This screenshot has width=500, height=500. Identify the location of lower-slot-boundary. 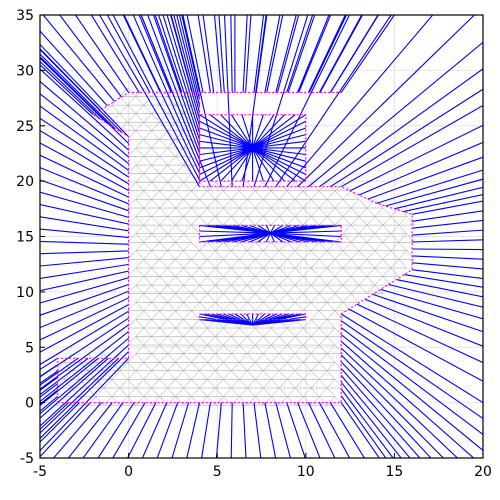
(252, 317).